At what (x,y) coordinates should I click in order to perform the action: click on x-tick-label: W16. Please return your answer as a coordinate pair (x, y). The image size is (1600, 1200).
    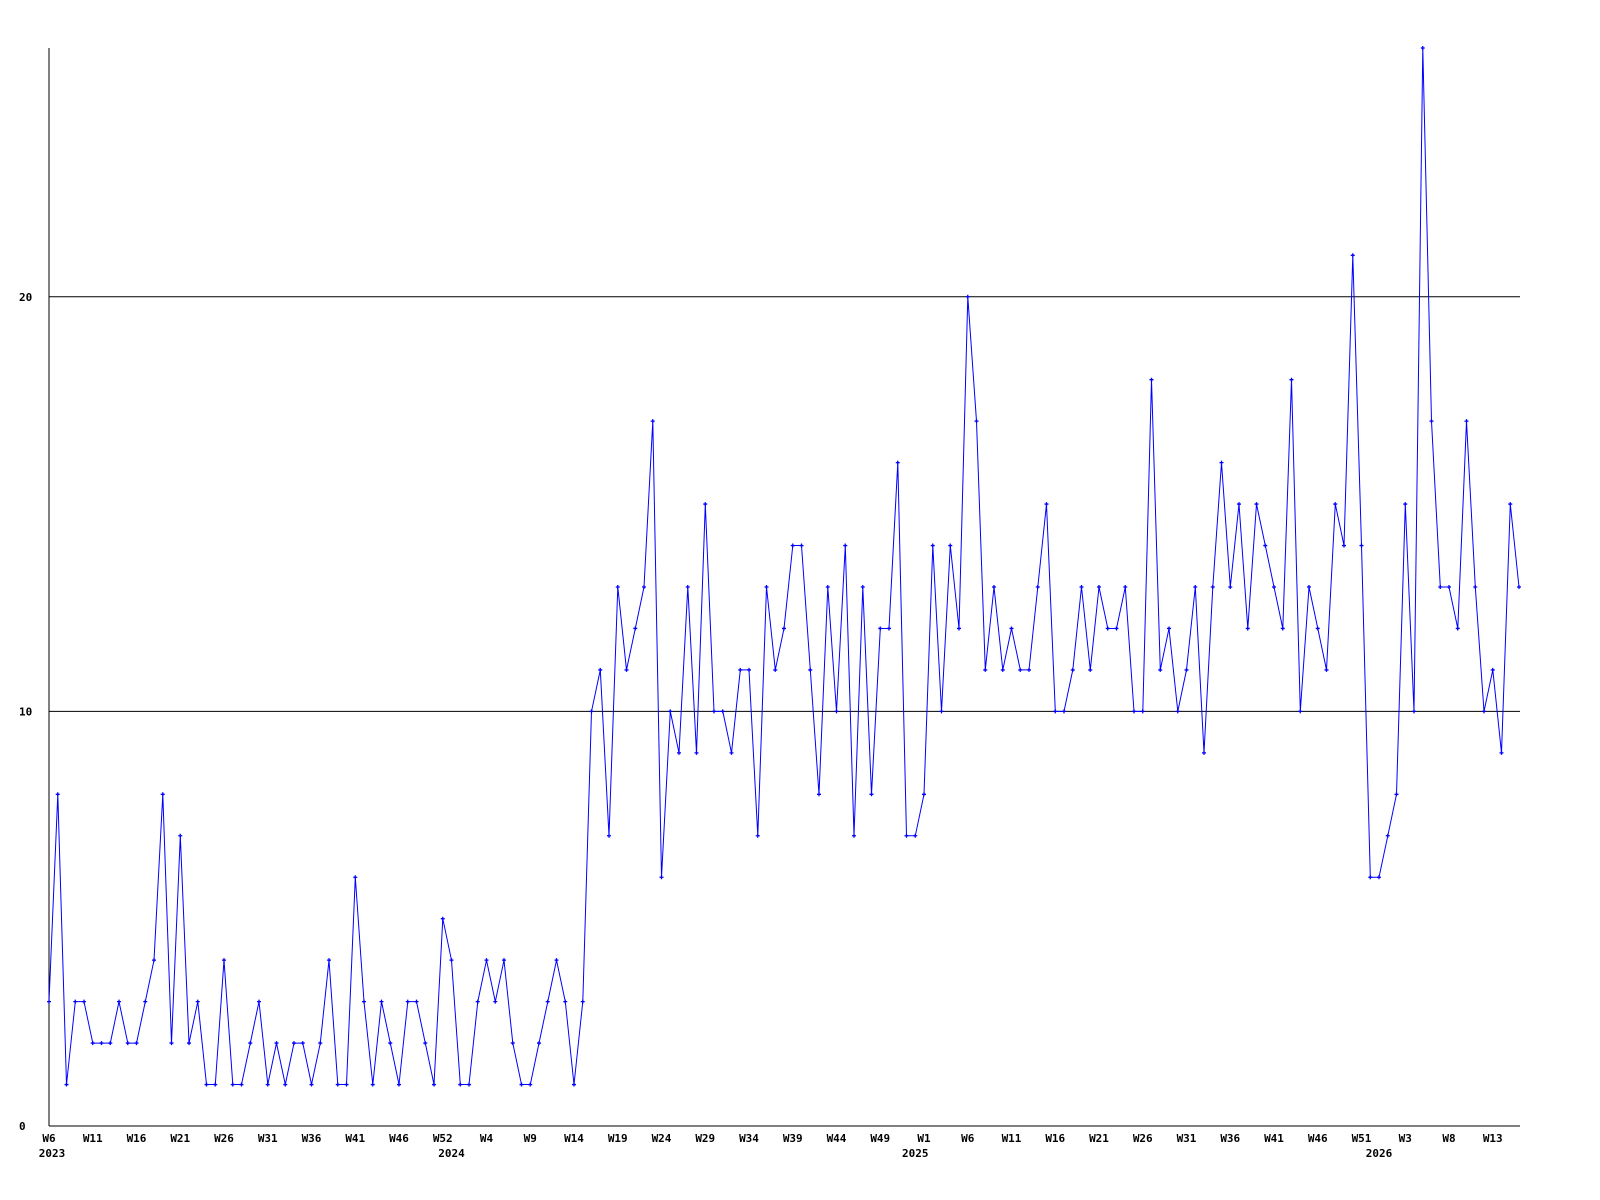
    Looking at the image, I should click on (137, 1138).